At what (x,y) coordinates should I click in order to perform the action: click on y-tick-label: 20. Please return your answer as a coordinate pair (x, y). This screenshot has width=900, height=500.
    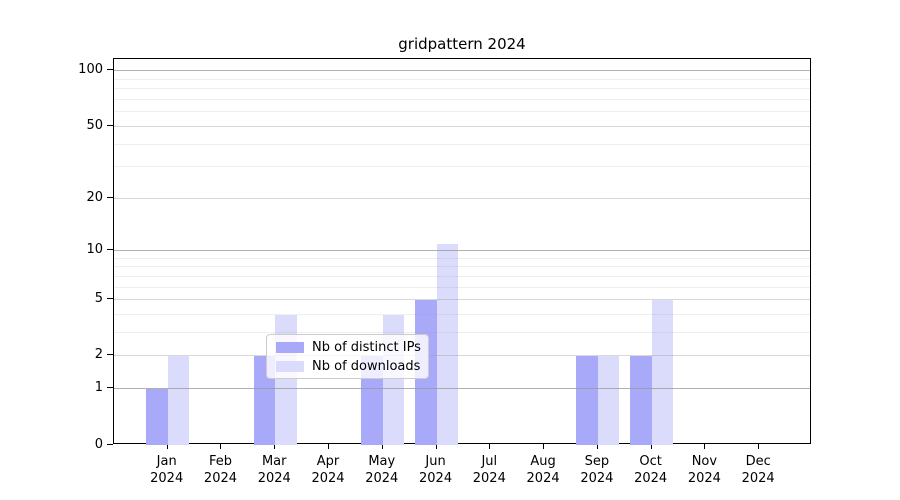
    Looking at the image, I should click on (94, 197).